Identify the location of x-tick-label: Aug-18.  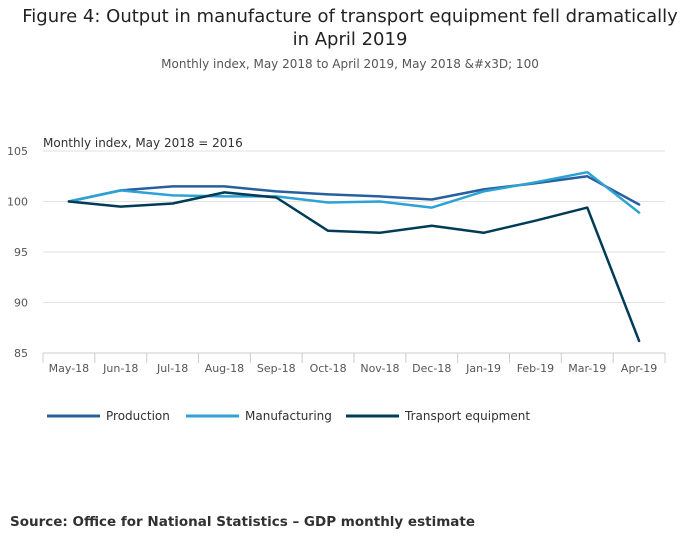
(224, 368).